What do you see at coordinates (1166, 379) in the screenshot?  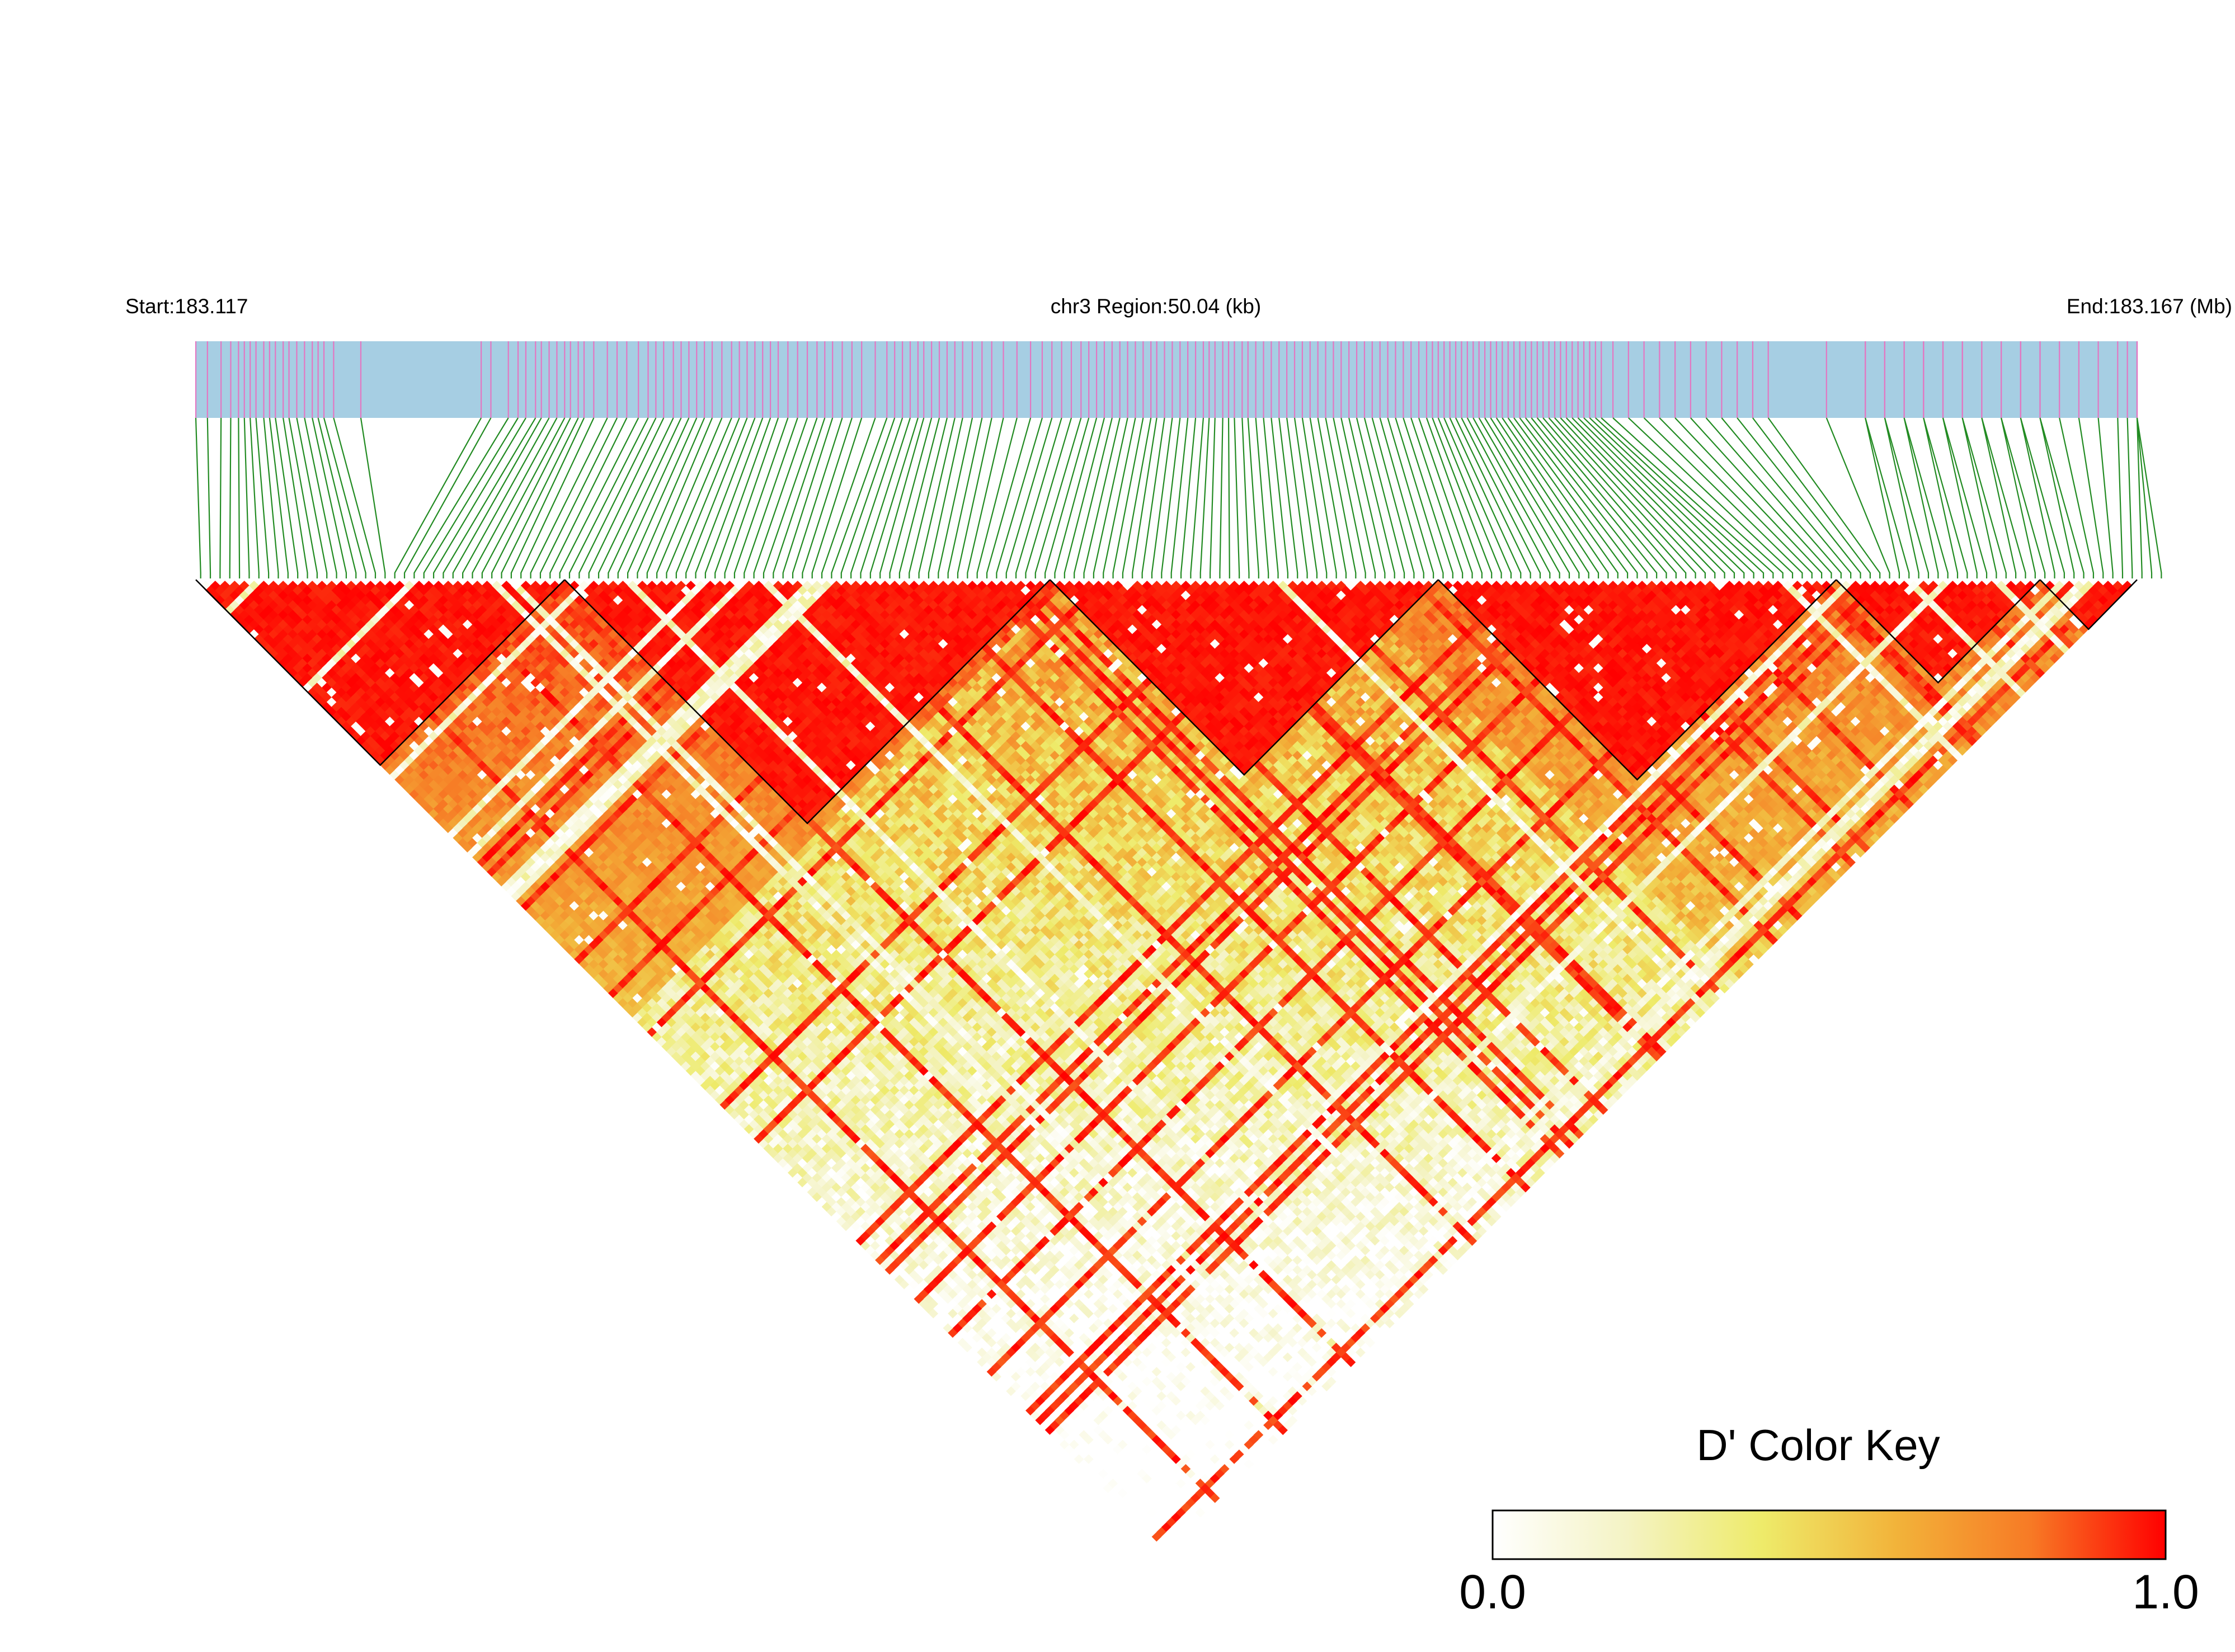 I see `snp-position-ticks` at bounding box center [1166, 379].